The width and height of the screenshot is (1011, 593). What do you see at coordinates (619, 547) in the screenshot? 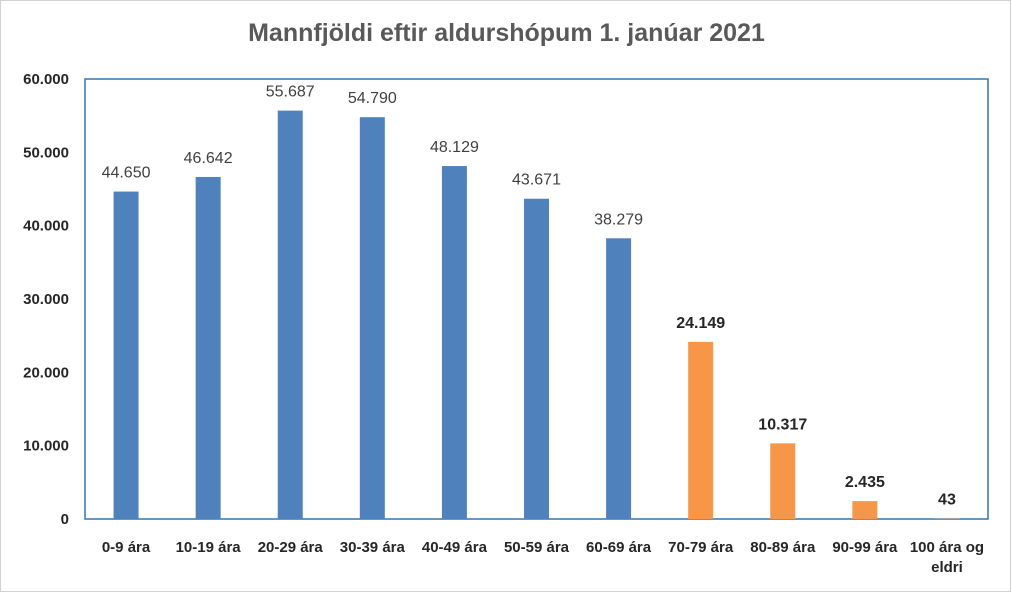
I see `x-tick-label: 60-69 ára` at bounding box center [619, 547].